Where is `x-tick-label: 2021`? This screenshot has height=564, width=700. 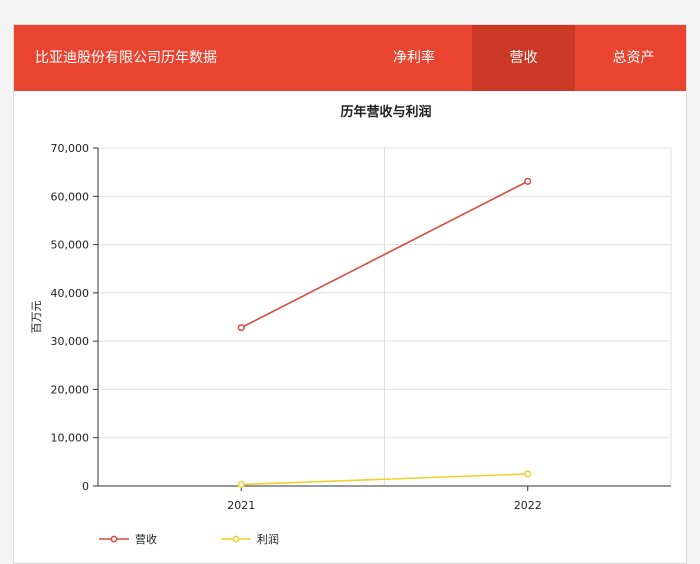 x-tick-label: 2021 is located at coordinates (241, 505).